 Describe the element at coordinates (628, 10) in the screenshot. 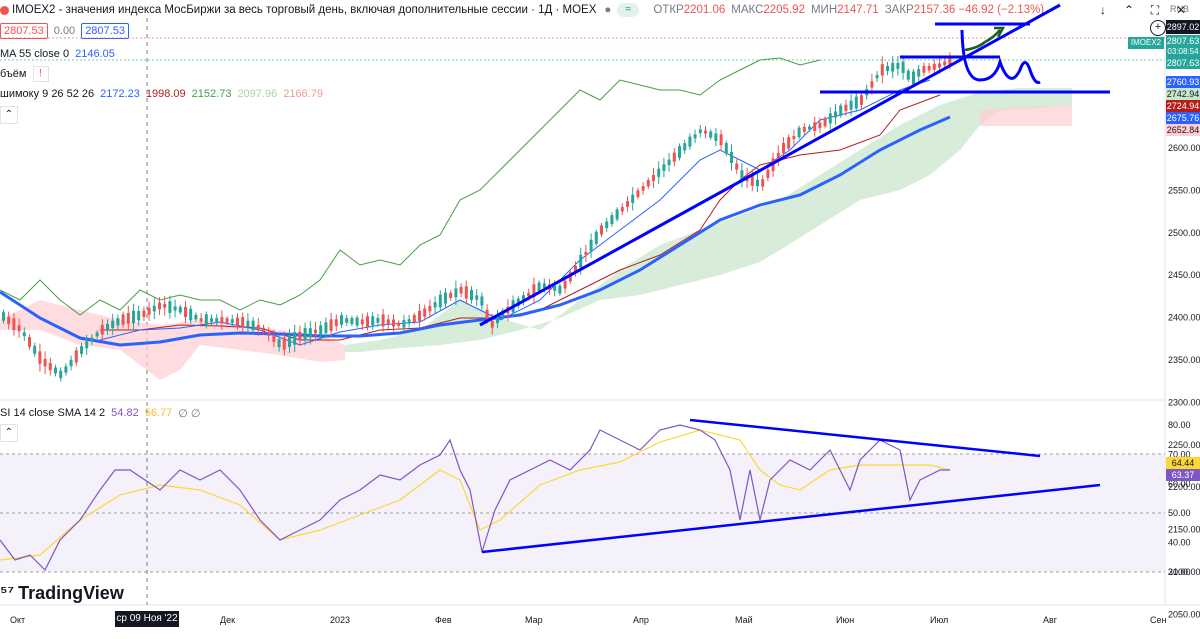

I see `market-status-icon: ≈` at that location.